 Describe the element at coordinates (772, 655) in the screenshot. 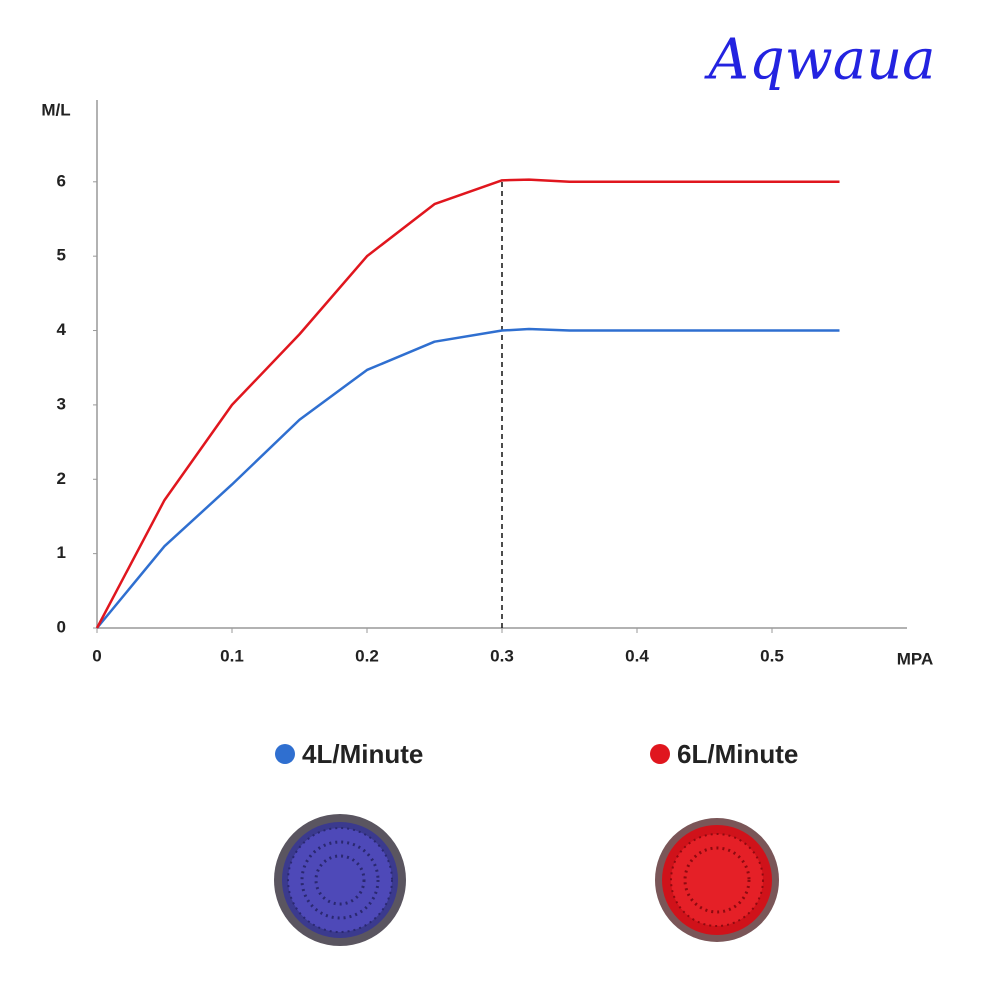

I see `x-tick-label: 0.5` at that location.